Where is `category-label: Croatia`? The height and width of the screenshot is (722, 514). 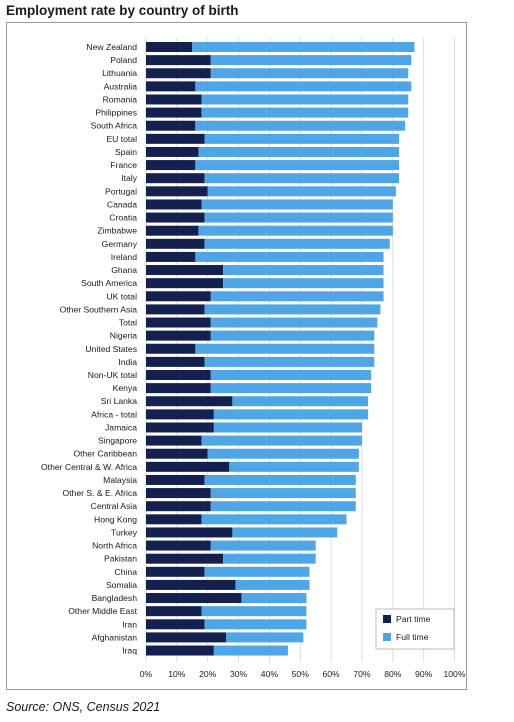
category-label: Croatia is located at coordinates (123, 218).